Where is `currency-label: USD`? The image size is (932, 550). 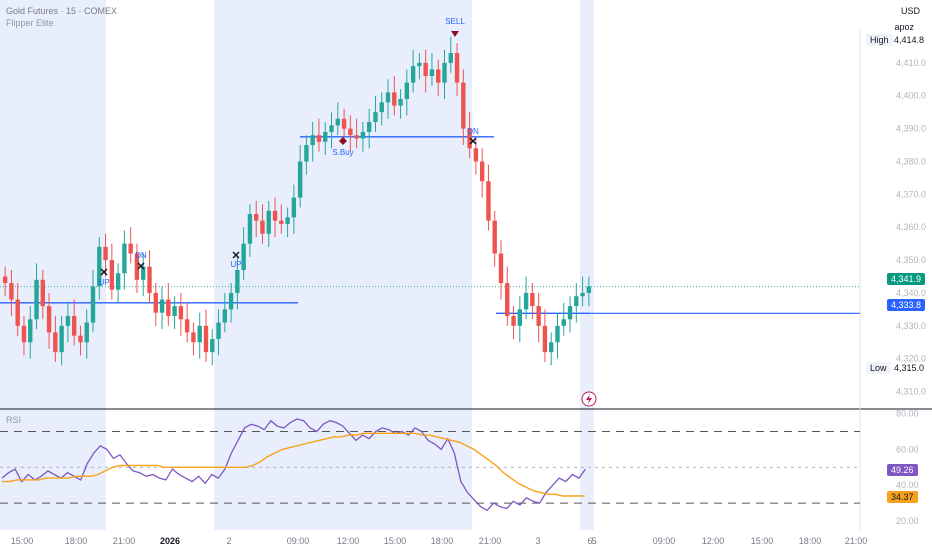
currency-label: USD is located at coordinates (910, 11).